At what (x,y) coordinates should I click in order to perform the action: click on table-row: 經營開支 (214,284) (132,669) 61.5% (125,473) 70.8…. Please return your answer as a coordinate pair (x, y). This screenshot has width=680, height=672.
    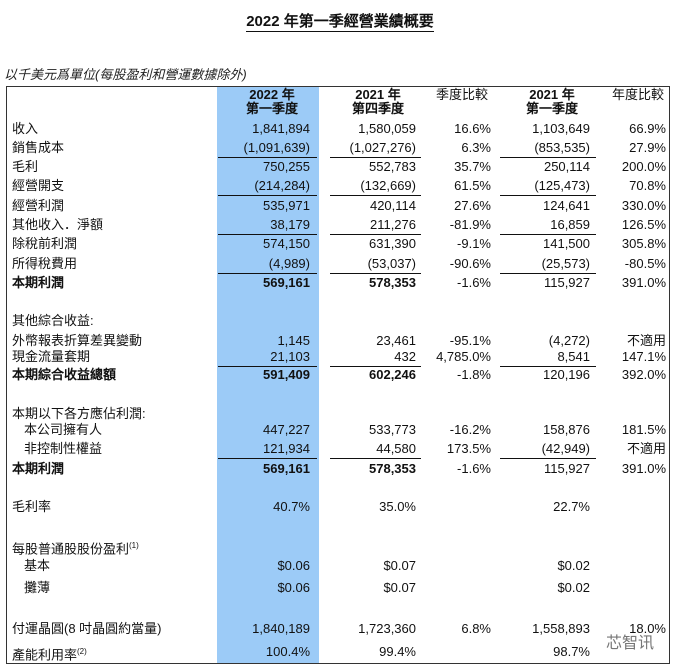
    Looking at the image, I should click on (340, 185).